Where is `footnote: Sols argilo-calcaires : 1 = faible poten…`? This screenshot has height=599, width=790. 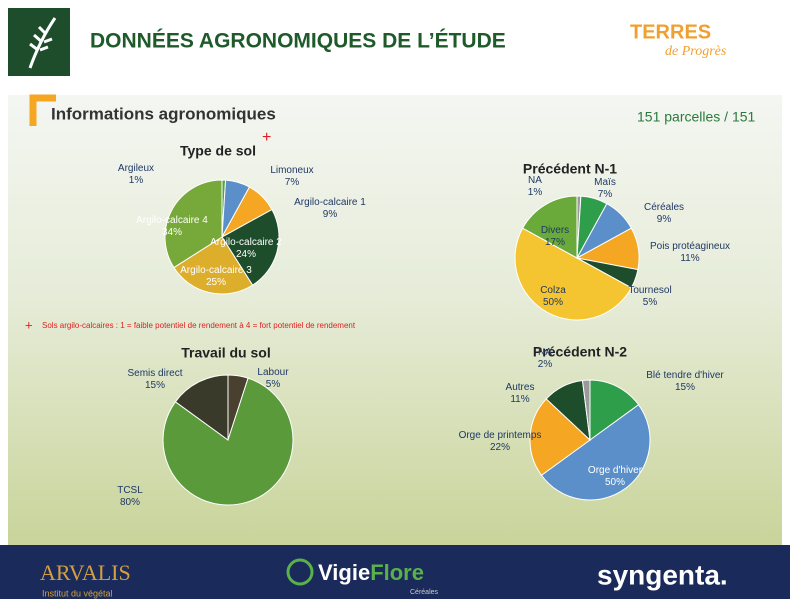 footnote: Sols argilo-calcaires : 1 = faible poten… is located at coordinates (199, 325).